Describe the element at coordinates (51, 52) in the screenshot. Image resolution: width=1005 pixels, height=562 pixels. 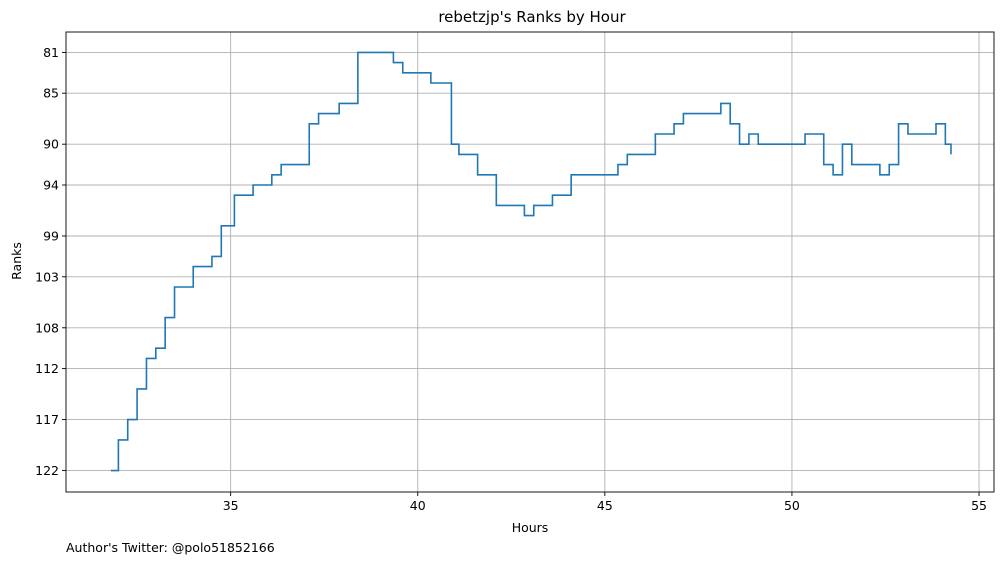
I see `y-tick-label: 81` at that location.